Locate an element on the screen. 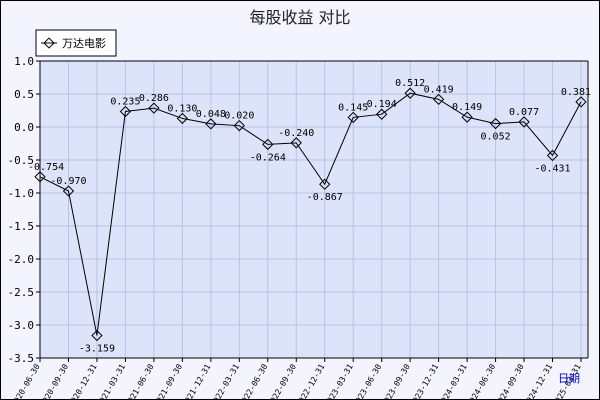 The height and width of the screenshot is (400, 600). data-label: 0.052 is located at coordinates (496, 137).